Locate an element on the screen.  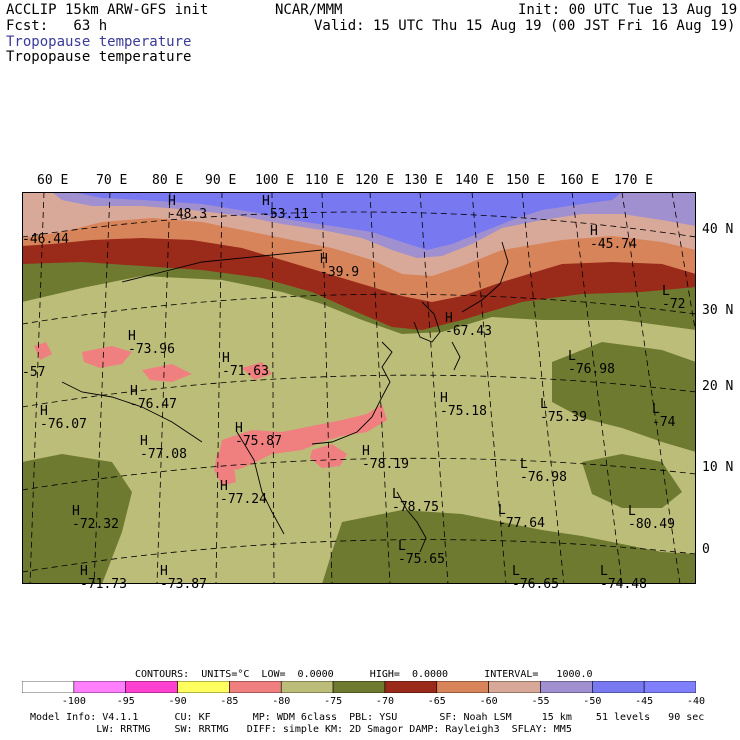
high-center-label: H -73.96 is located at coordinates (151, 343).